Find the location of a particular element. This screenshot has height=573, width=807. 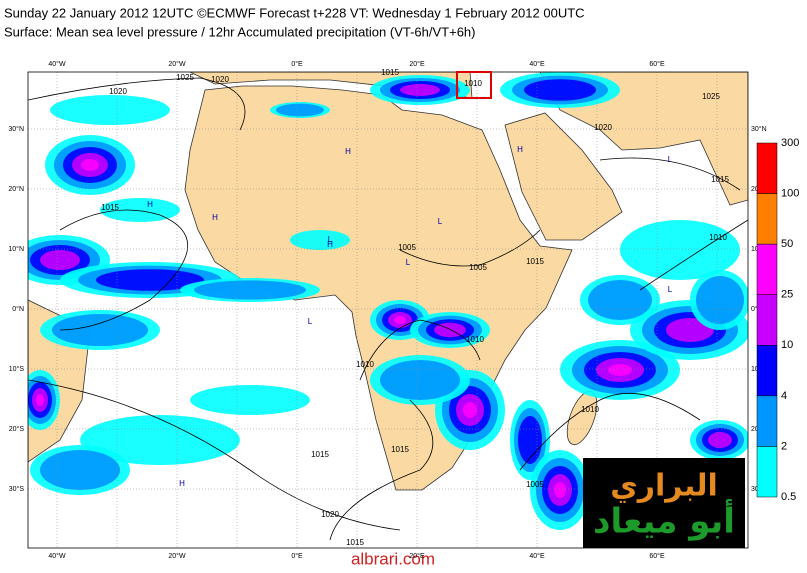

footer: albrari.com is located at coordinates (393, 558).